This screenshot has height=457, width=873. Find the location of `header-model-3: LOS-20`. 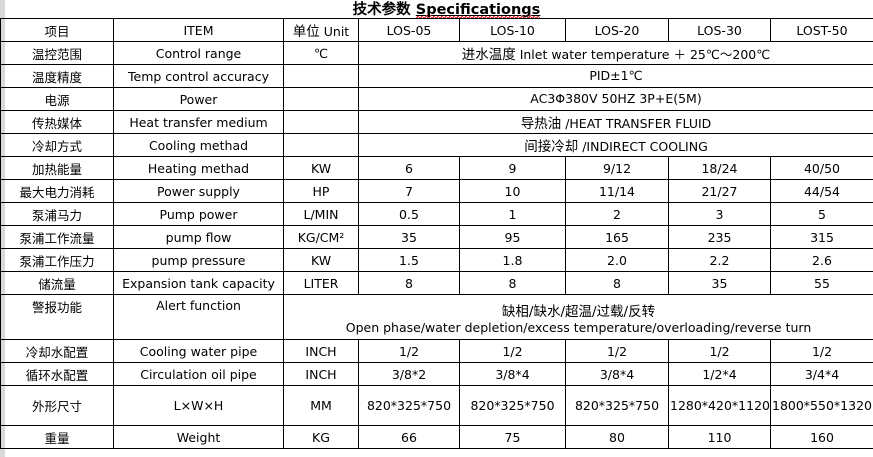

header-model-3: LOS-20 is located at coordinates (617, 30).